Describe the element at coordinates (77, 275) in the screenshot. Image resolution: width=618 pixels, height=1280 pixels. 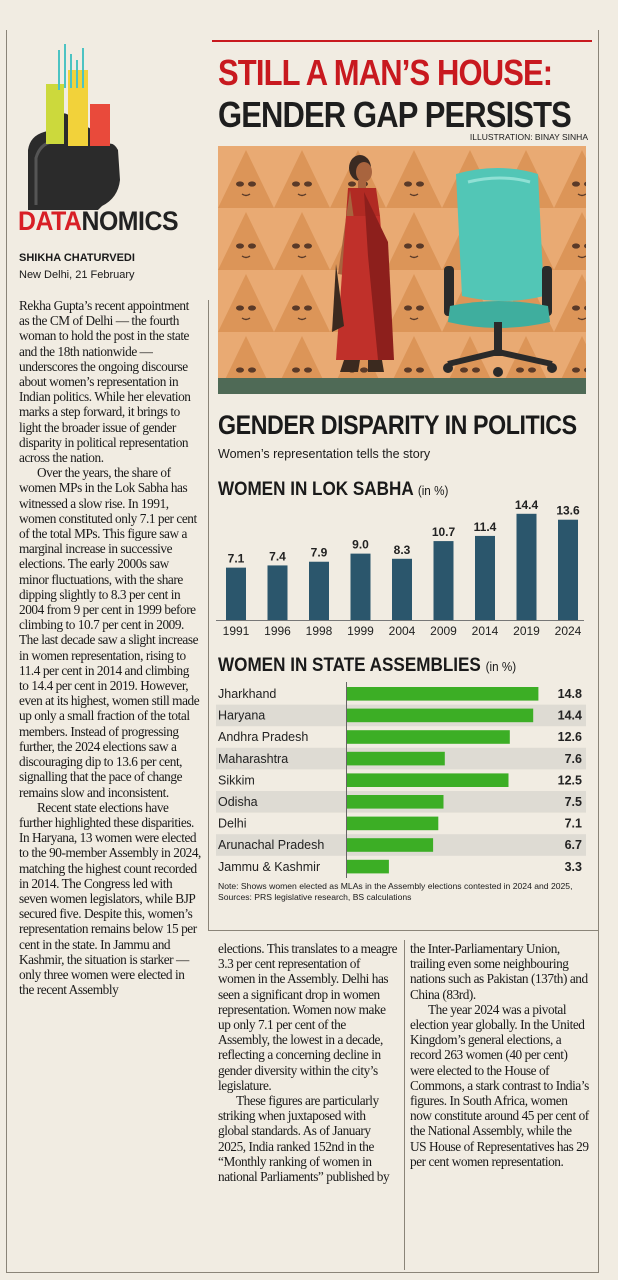
I see `dateline: New Delhi, 21 February` at that location.